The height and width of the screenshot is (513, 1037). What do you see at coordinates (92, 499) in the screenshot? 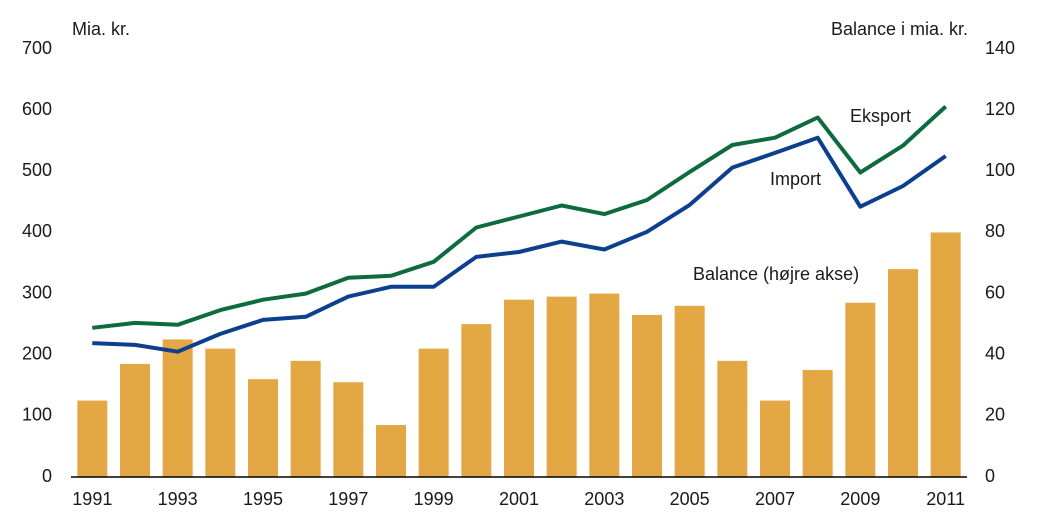
I see `x-tick-label: 1991` at bounding box center [92, 499].